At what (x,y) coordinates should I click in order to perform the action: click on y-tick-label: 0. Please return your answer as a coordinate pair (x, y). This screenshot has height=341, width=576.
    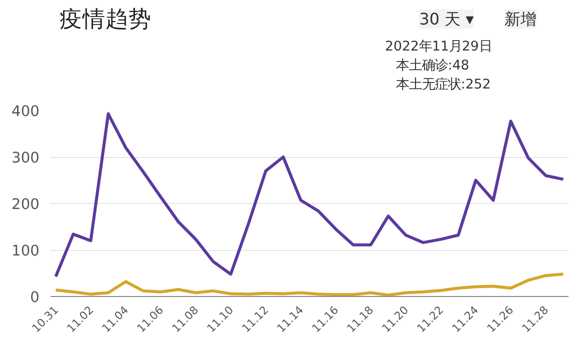
    Looking at the image, I should click on (35, 297).